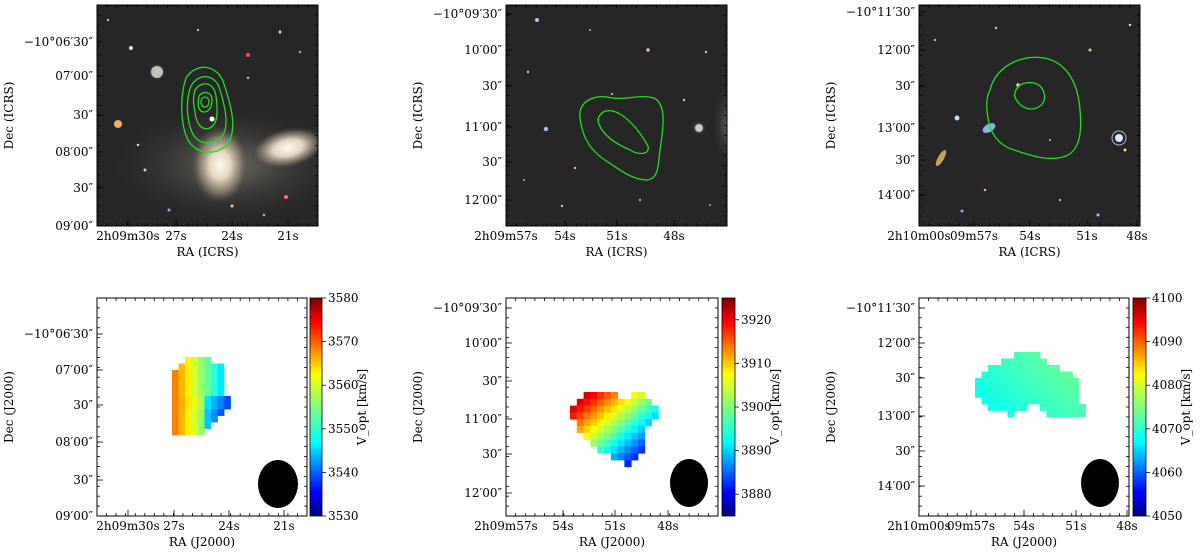  Describe the element at coordinates (483, 127) in the screenshot. I see `y-tick-label: 11′00″` at that location.